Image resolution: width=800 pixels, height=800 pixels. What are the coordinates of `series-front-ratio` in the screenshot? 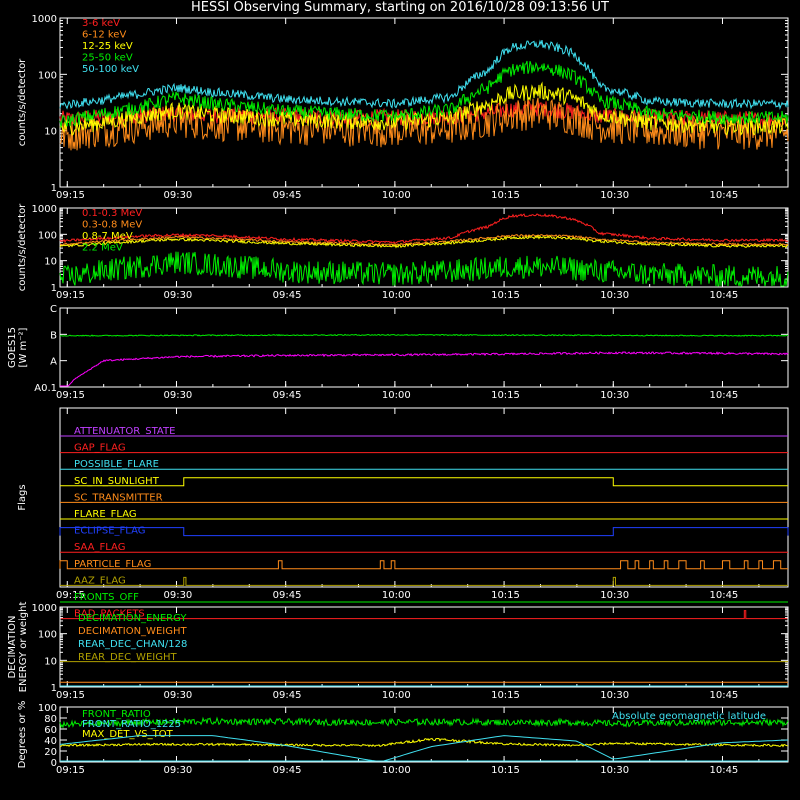 It's located at (424, 722).